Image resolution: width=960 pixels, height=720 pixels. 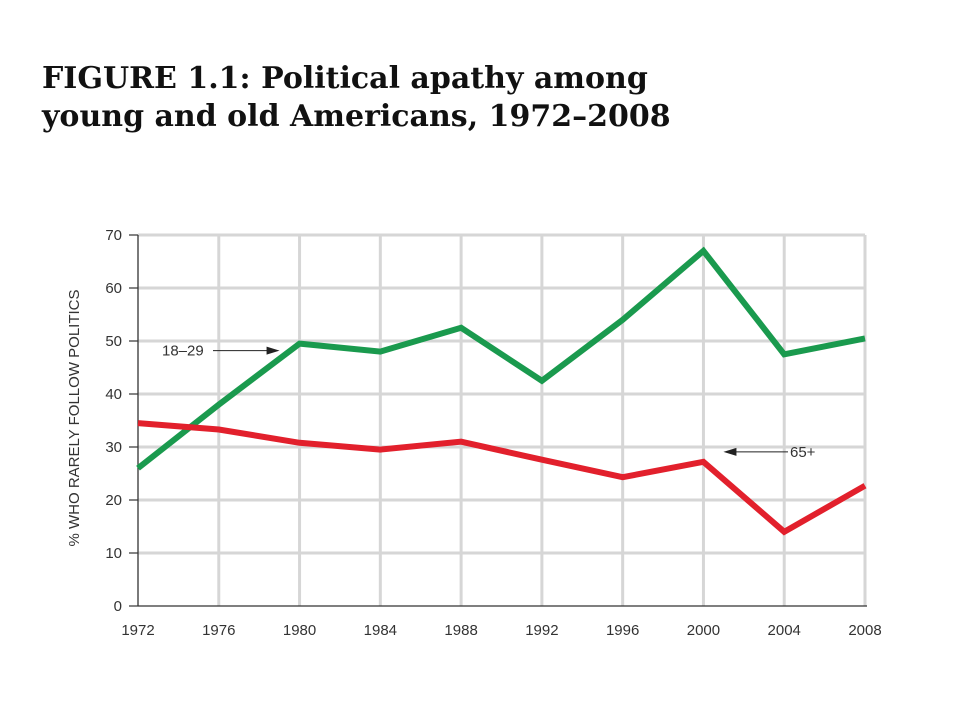 I want to click on x-tick-label: 2004, so click(x=784, y=630).